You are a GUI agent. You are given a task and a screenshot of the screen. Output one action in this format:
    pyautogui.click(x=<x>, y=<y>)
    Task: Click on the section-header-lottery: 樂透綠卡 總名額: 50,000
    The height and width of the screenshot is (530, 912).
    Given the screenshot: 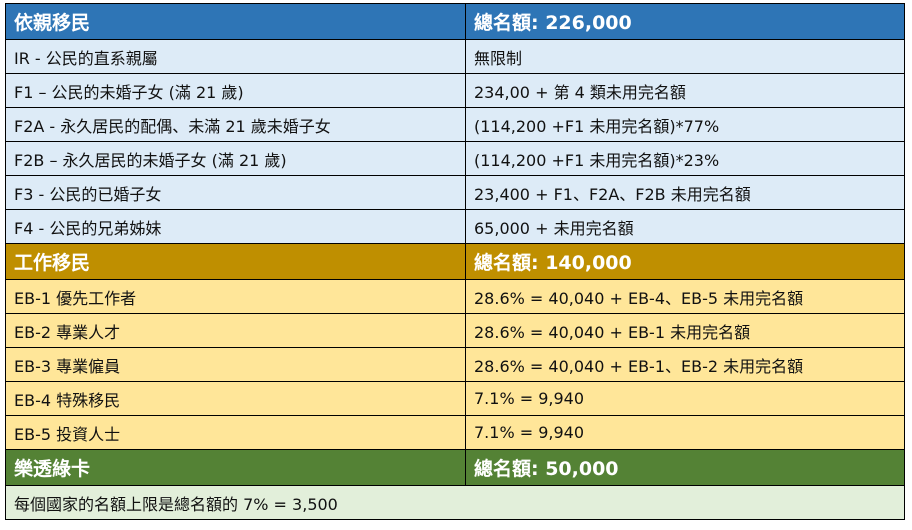 What is the action you would take?
    pyautogui.click(x=455, y=467)
    